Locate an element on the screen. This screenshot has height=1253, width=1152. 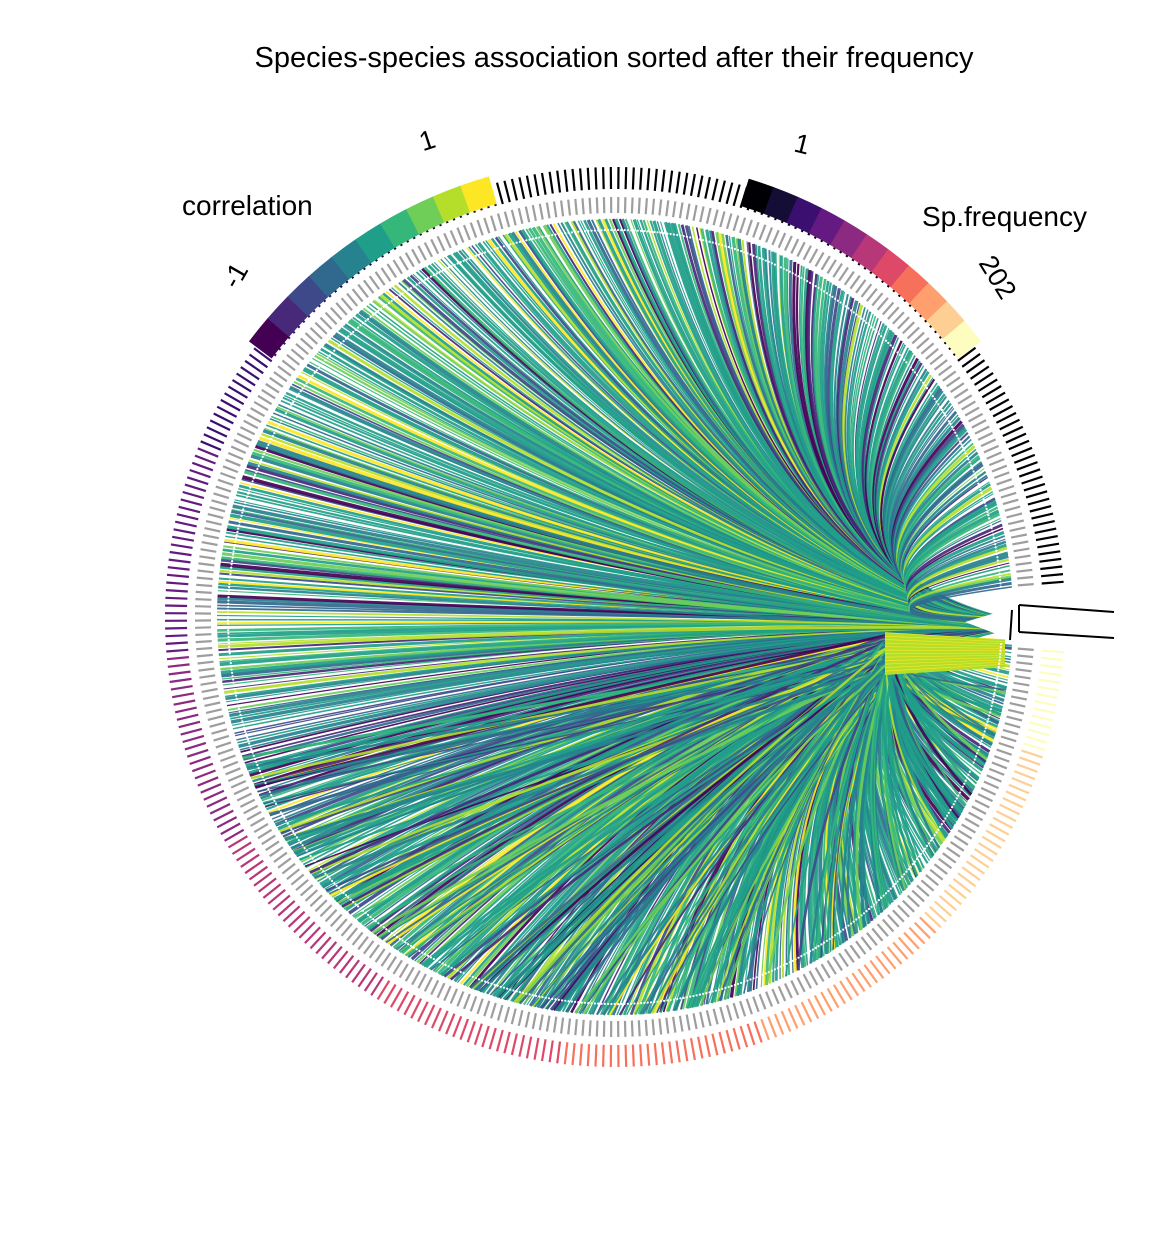
hub-line is located at coordinates (1066, 635).